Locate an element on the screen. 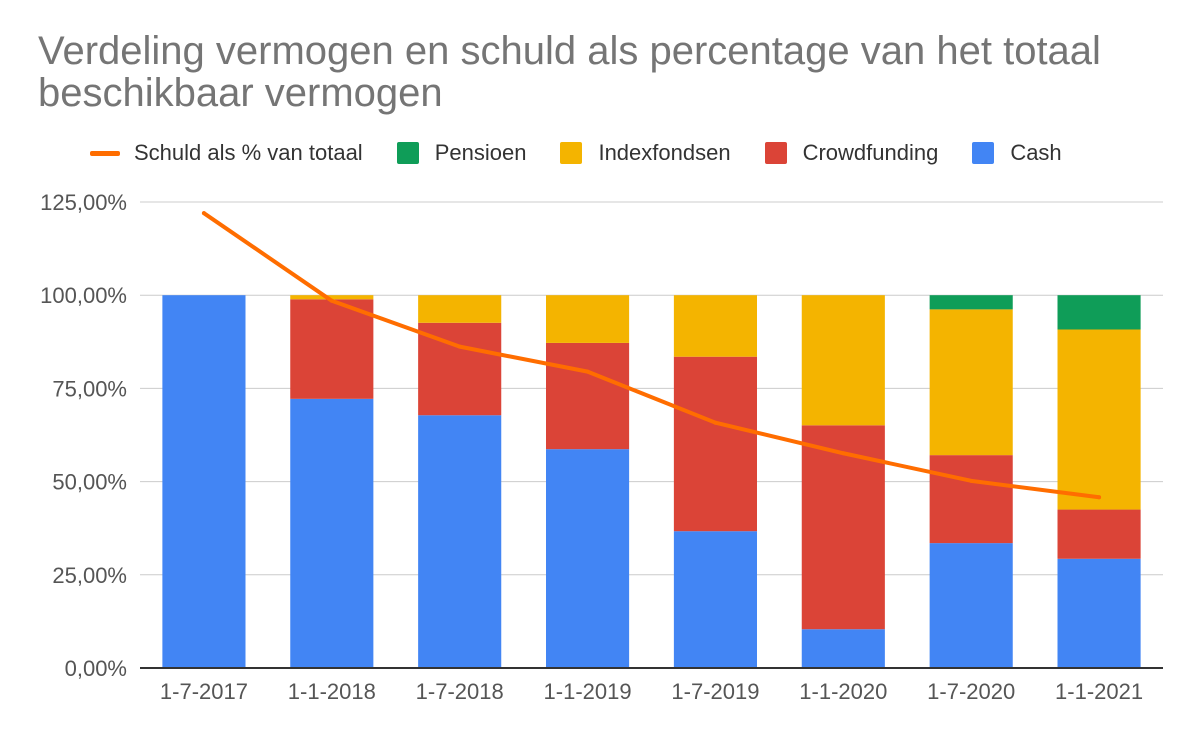 This screenshot has height=742, width=1200. y-tick-label: 125,00% is located at coordinates (83, 202).